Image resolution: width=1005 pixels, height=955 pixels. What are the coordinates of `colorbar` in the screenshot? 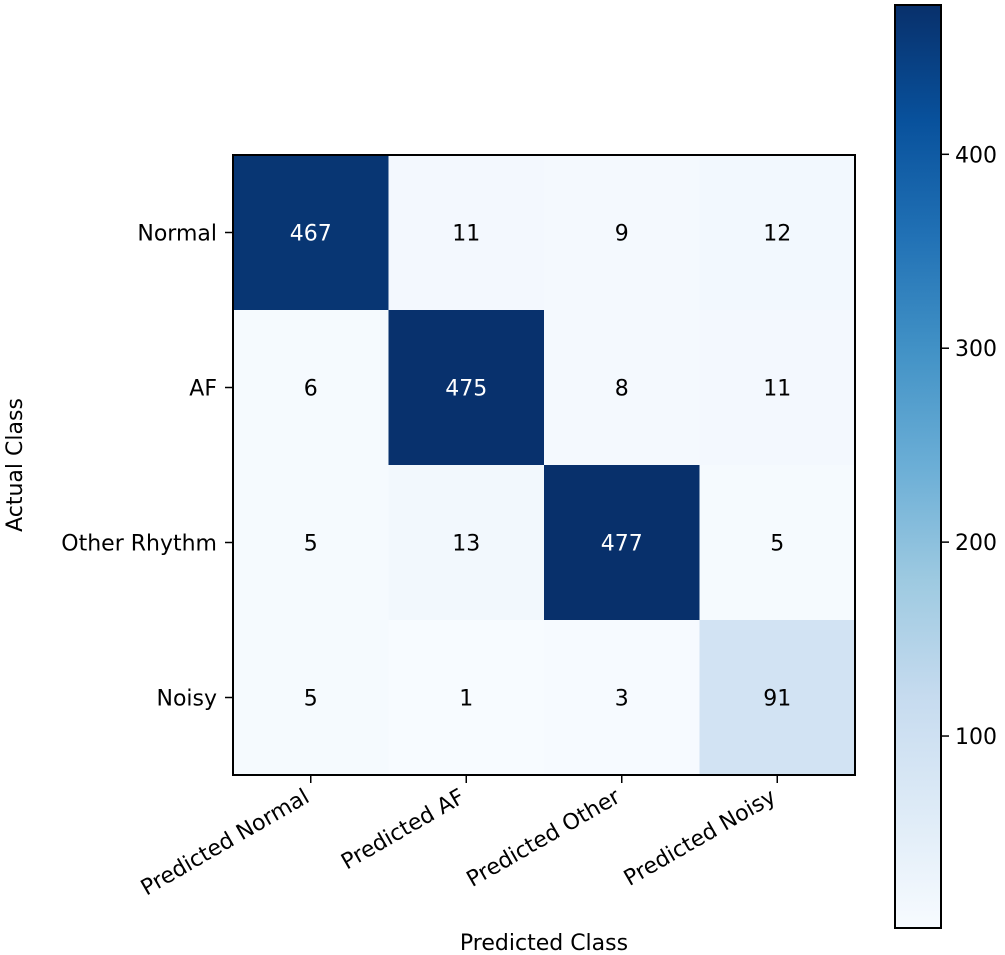 It's located at (918, 466).